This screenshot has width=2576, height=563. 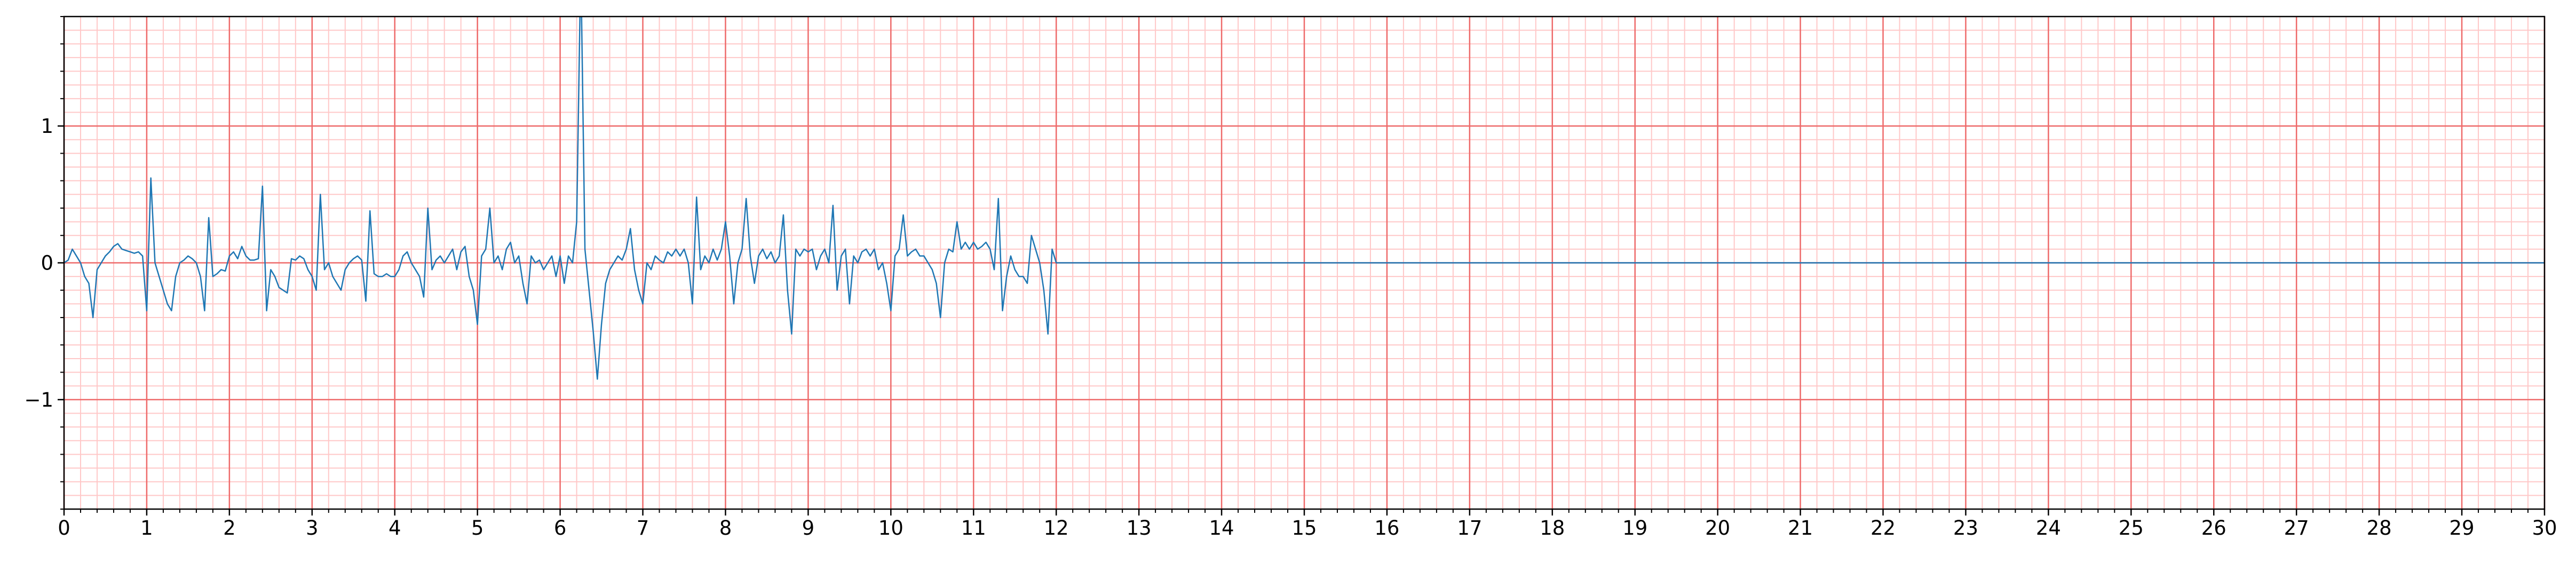 I want to click on x-tick-label: 17, so click(x=1469, y=528).